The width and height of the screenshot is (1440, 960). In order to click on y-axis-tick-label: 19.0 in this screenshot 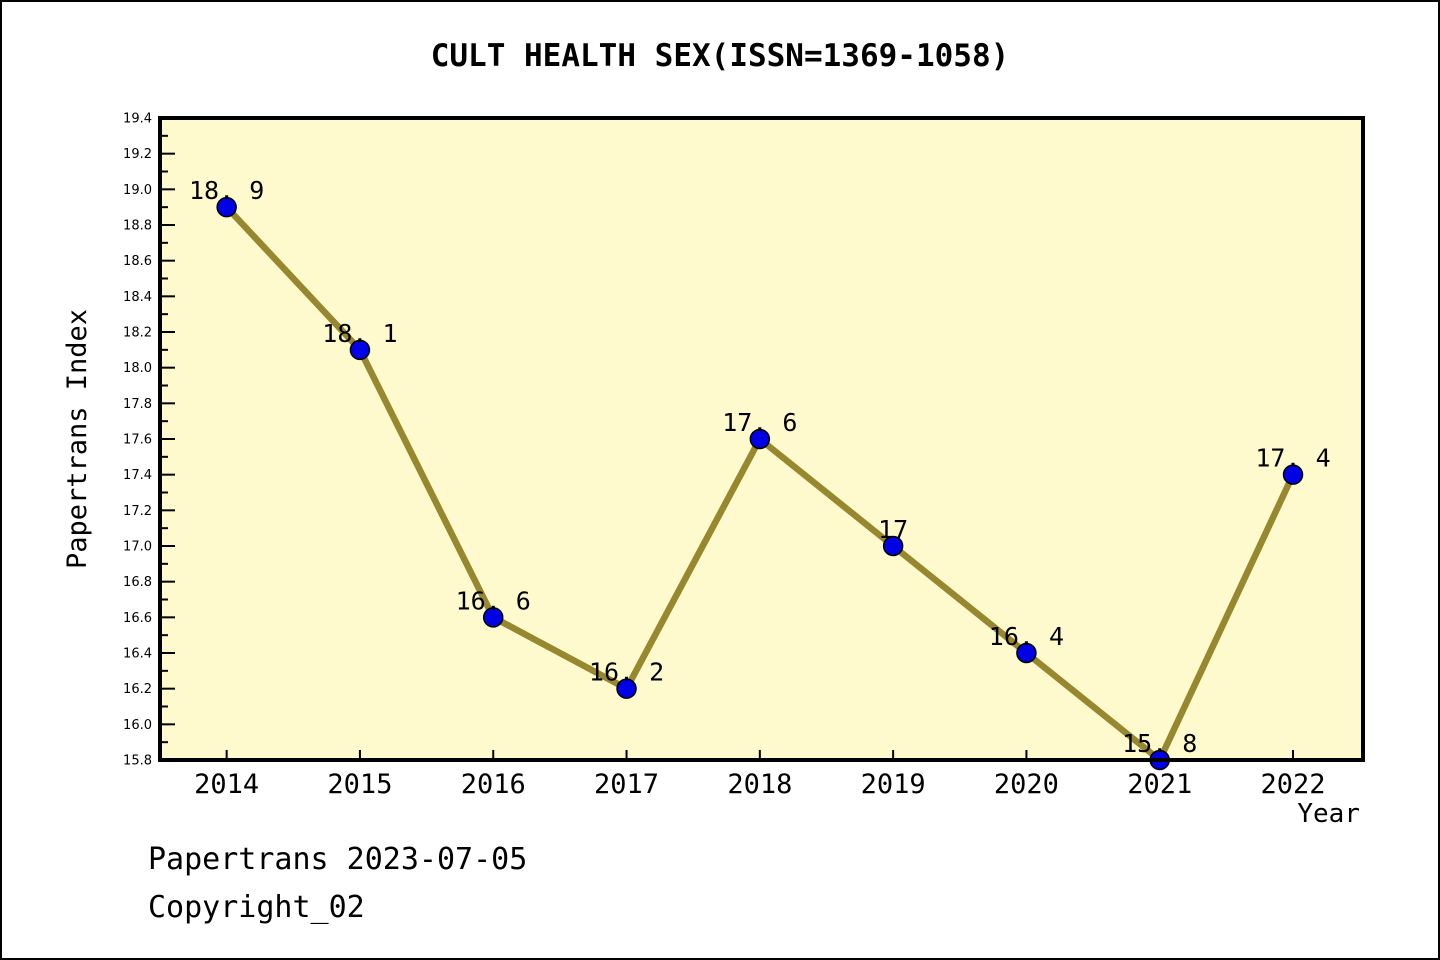, I will do `click(137, 190)`.